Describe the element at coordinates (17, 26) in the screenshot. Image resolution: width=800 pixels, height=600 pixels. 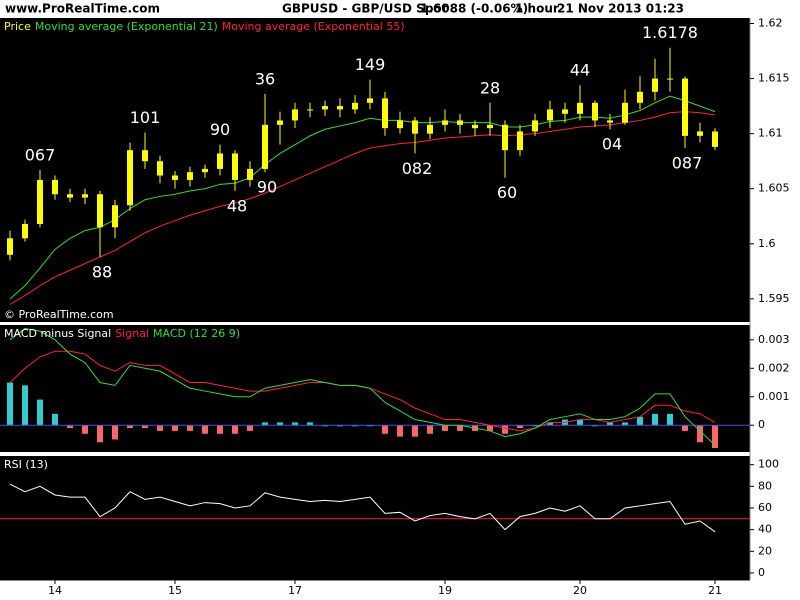
I see `legend-entry: Price` at that location.